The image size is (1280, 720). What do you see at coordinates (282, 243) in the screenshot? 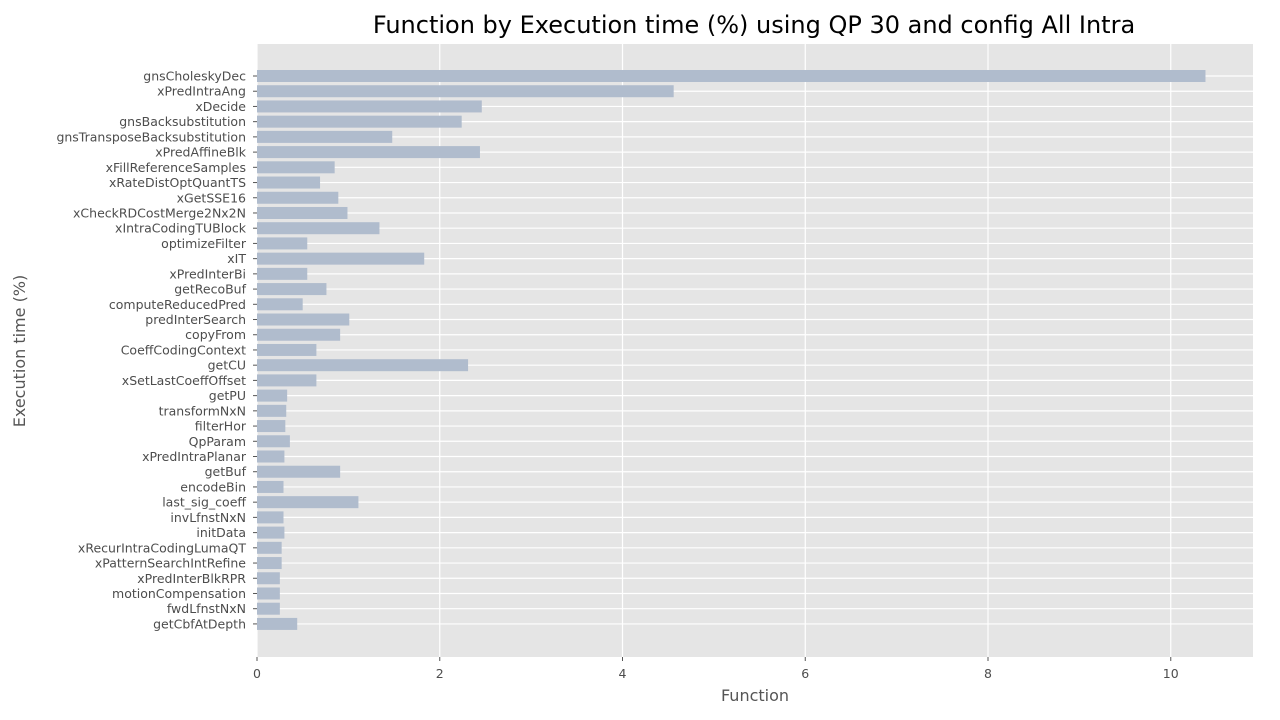
I see `bar-optimizeFilter` at bounding box center [282, 243].